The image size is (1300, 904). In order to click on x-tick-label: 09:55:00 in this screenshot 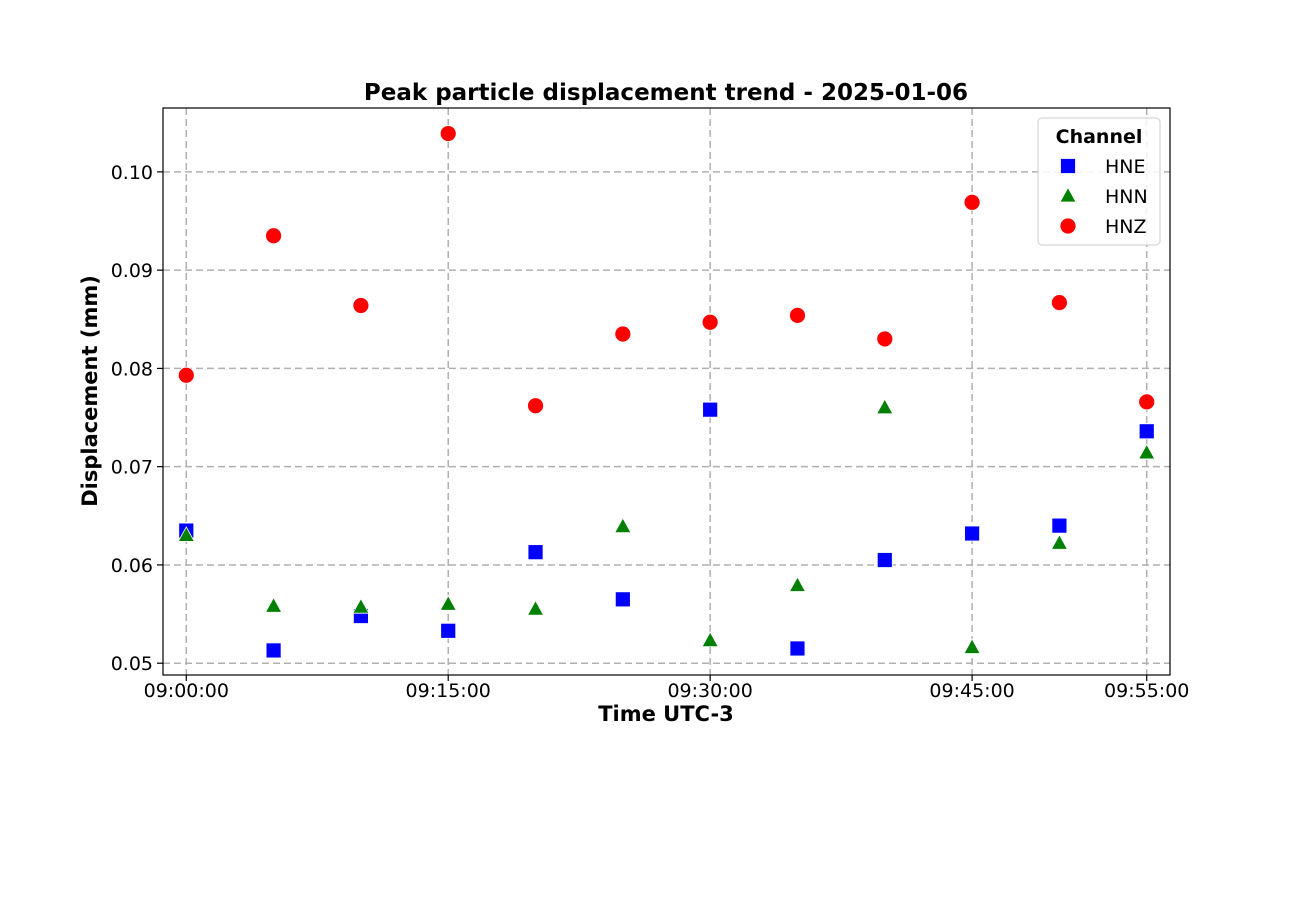, I will do `click(1146, 691)`.